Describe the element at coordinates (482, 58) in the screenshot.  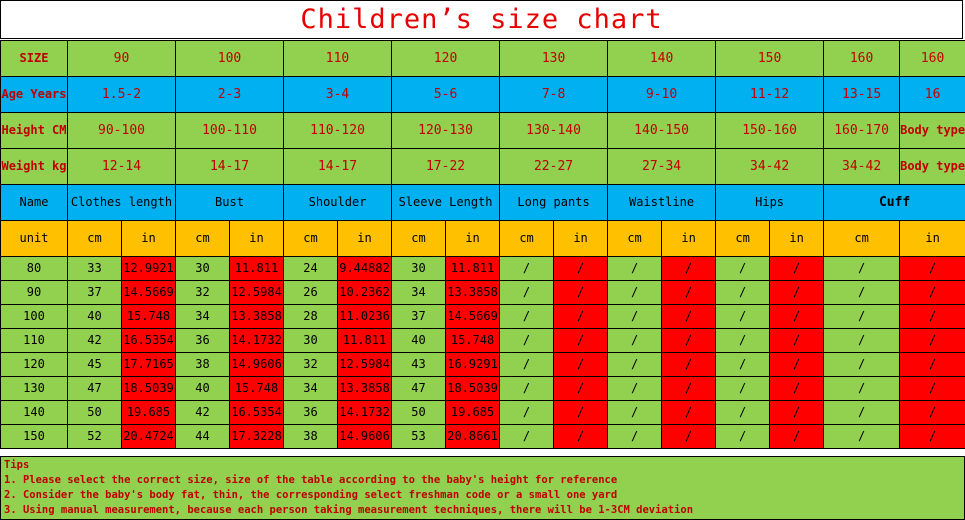
I see `size-row: SIZE 90 100 110 120 130 140 150 160 160` at that location.